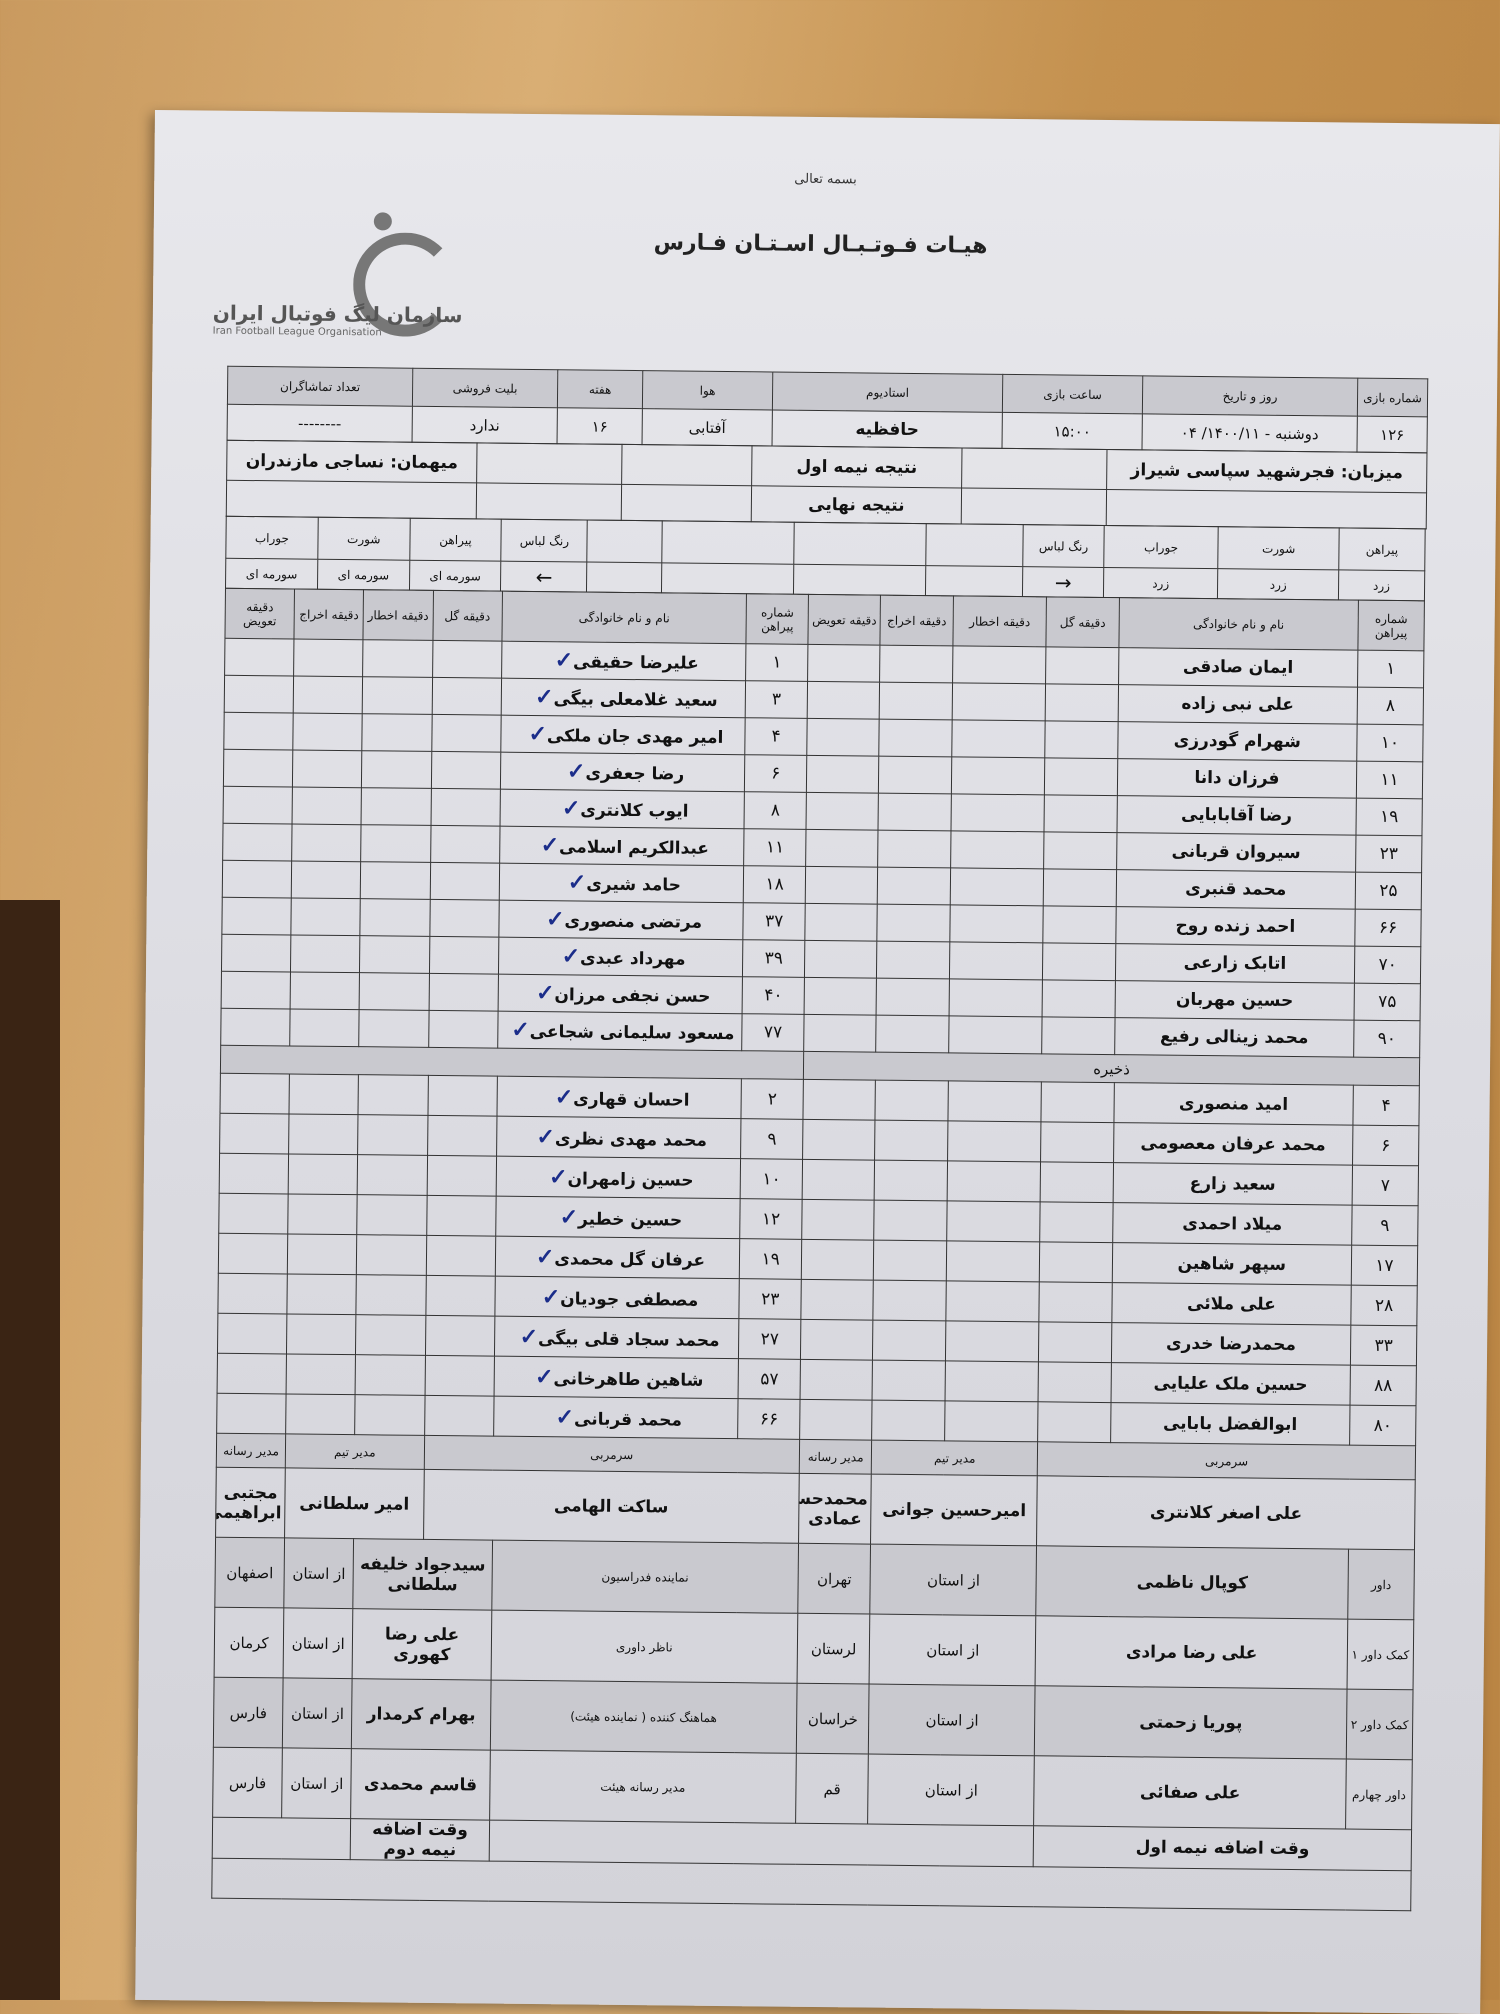 This screenshot has height=2014, width=1500. I want to click on player-name-text: احسان قهاری, so click(631, 1099).